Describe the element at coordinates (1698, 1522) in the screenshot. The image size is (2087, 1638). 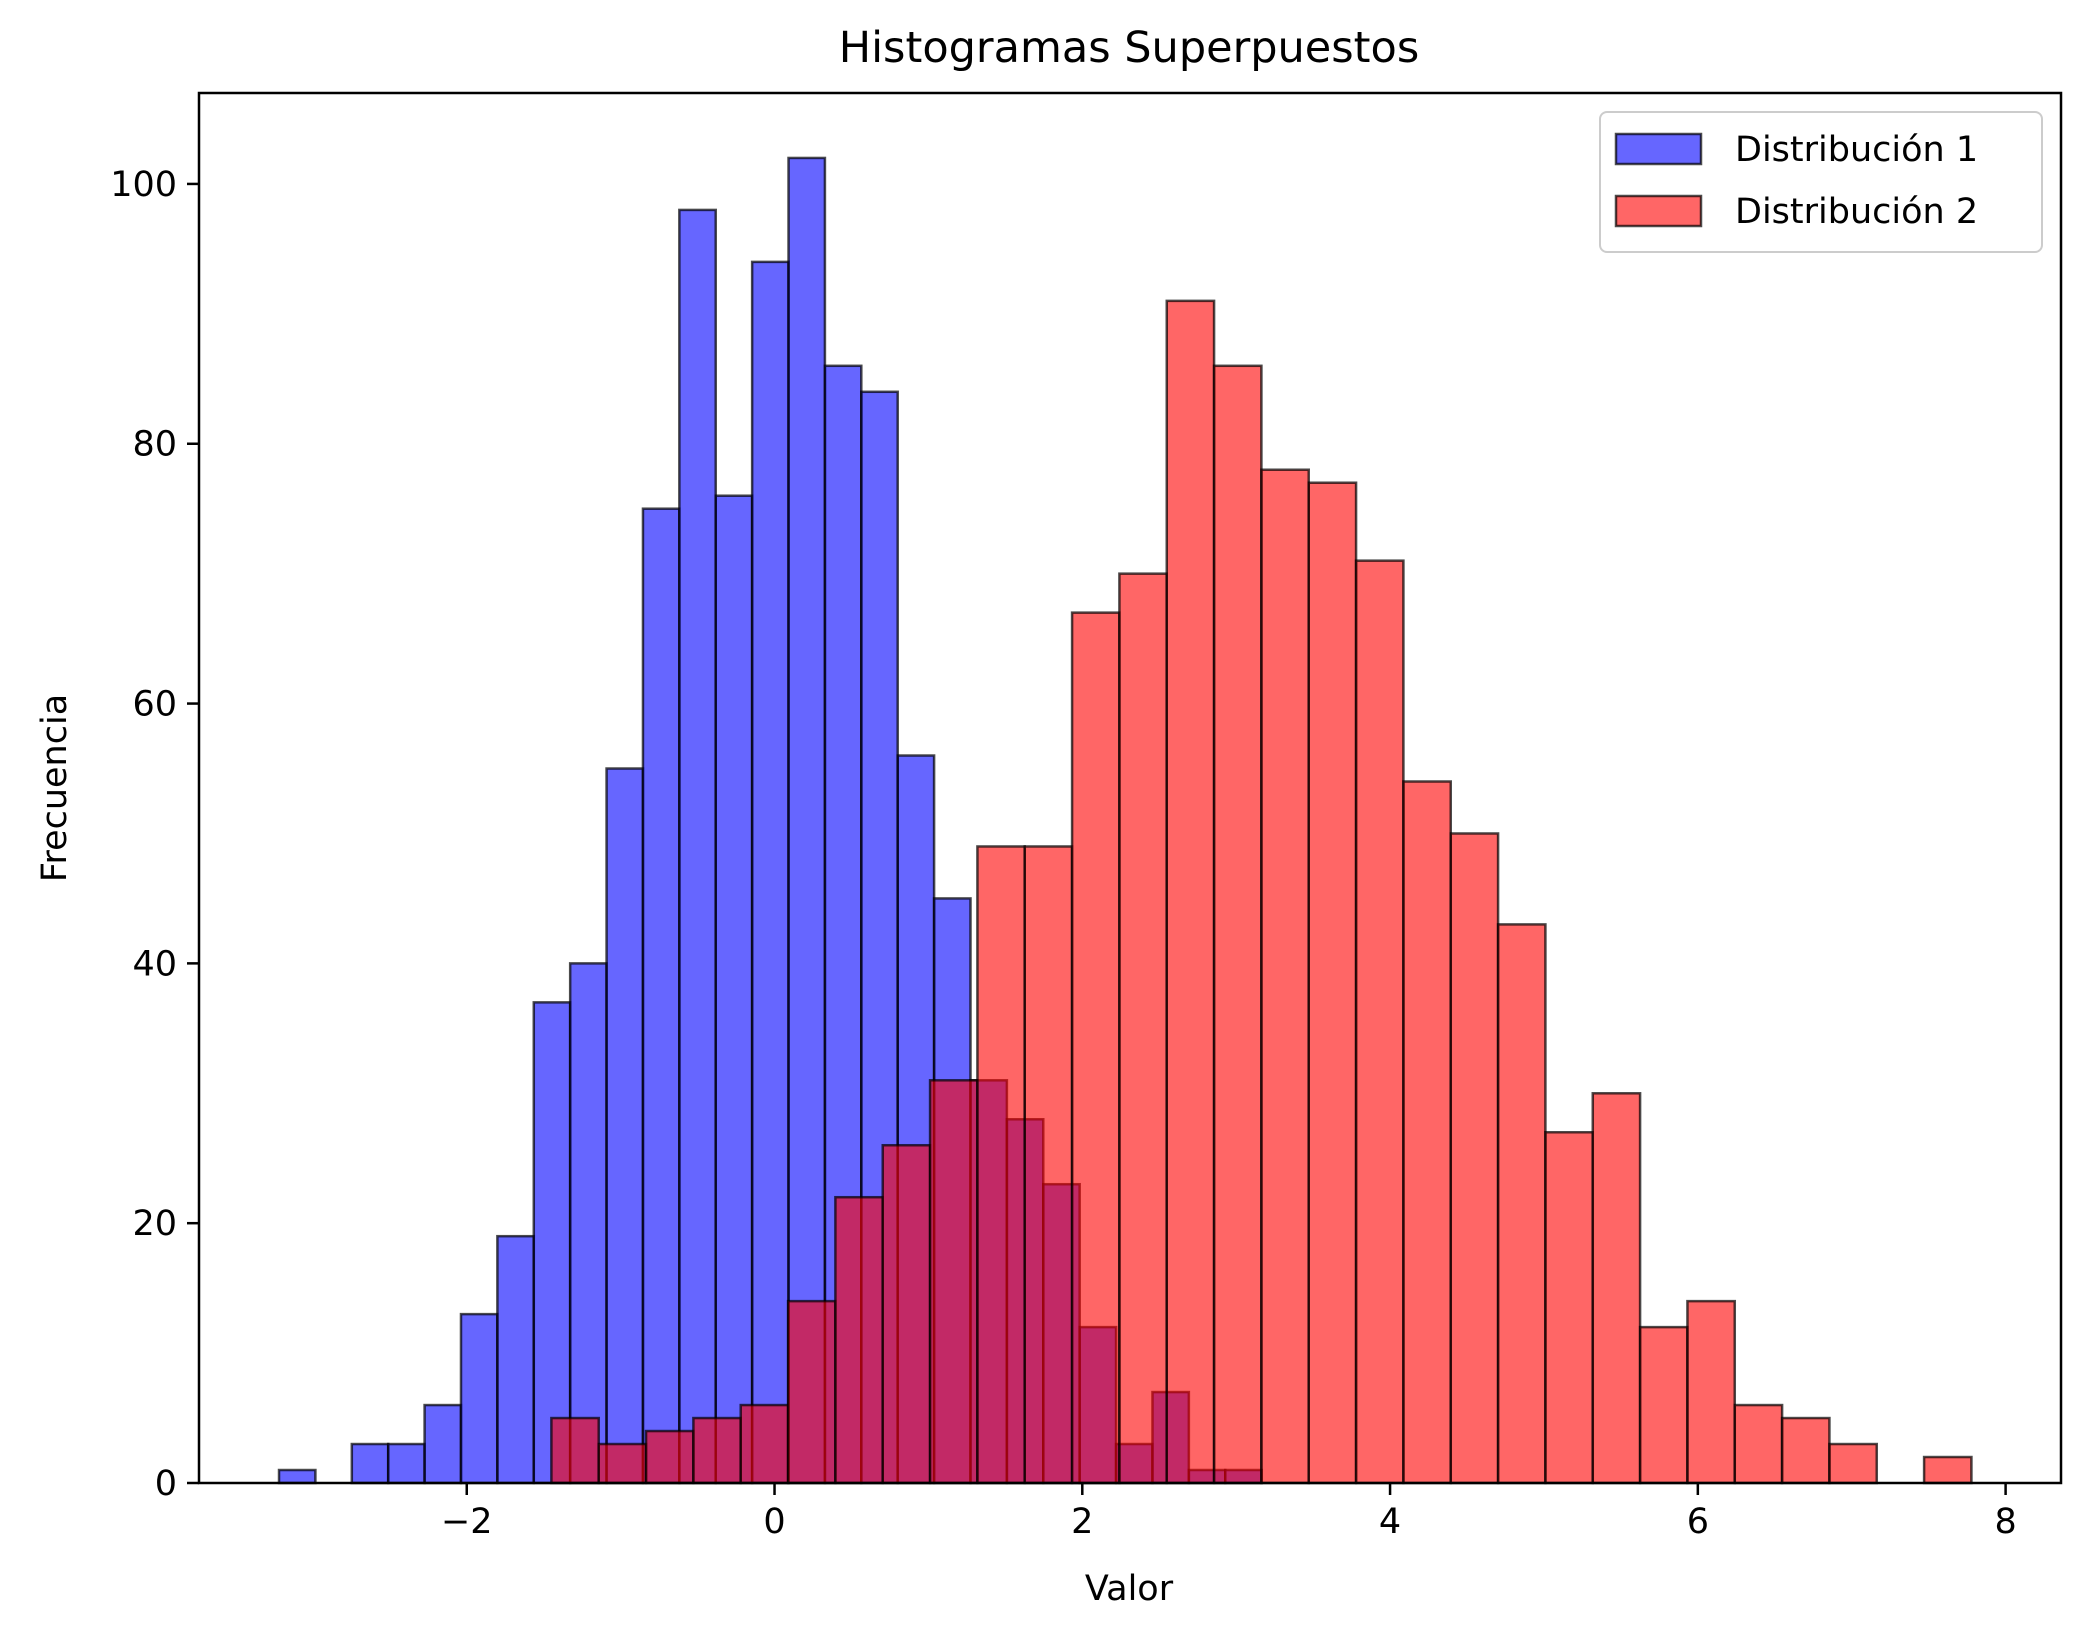
I see `x-tick-label: 6` at that location.